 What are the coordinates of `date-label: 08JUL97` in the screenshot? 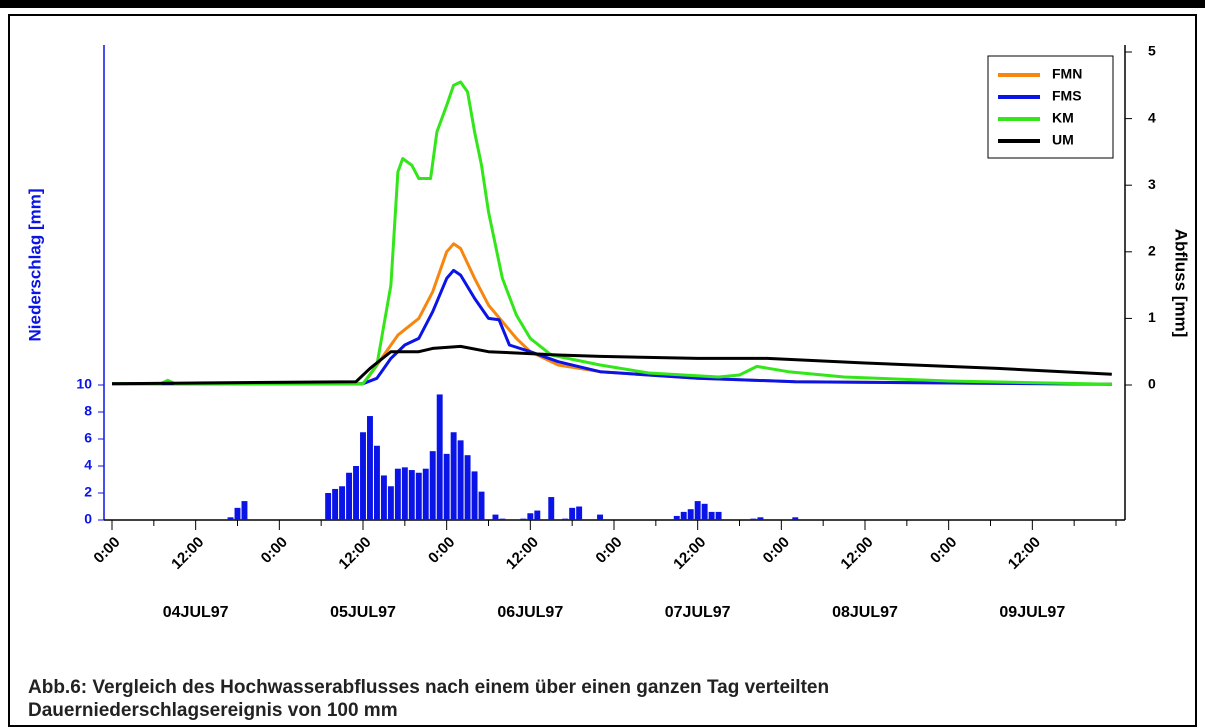 It's located at (865, 612).